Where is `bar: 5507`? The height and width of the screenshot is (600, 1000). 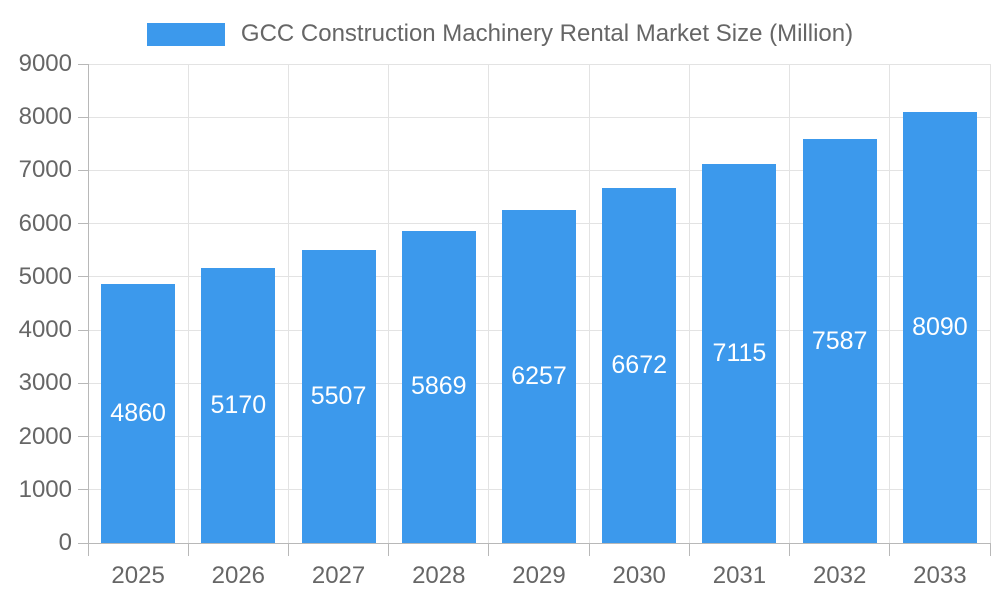 bar: 5507 is located at coordinates (338, 396).